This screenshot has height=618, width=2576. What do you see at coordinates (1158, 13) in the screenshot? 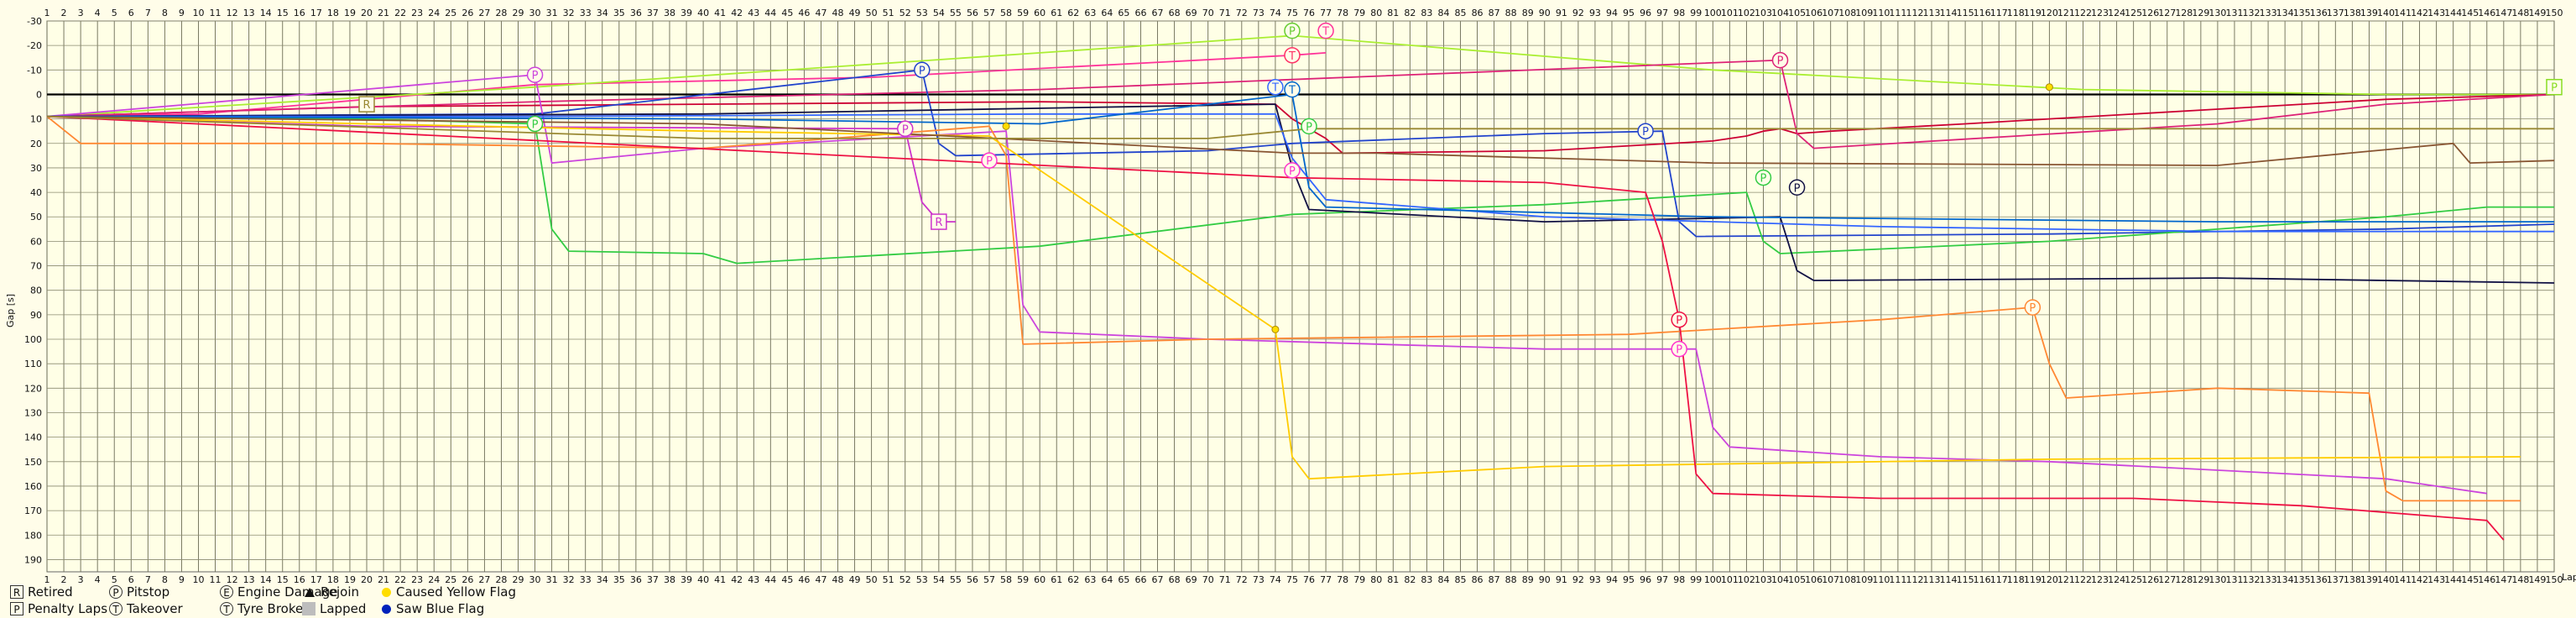
I see `x-tick-label-top: 67` at bounding box center [1158, 13].